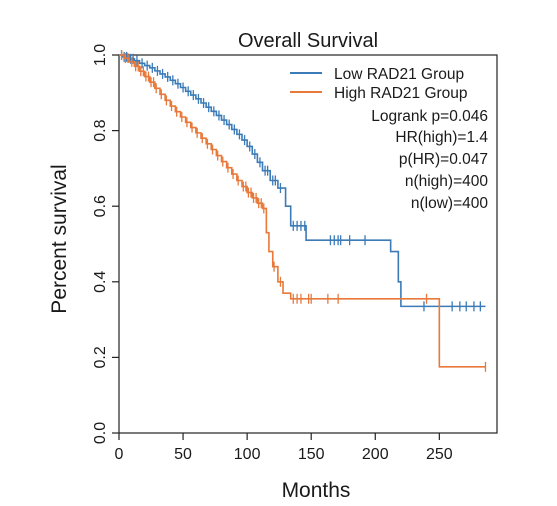  I want to click on x-tick-label: 0, so click(119, 454).